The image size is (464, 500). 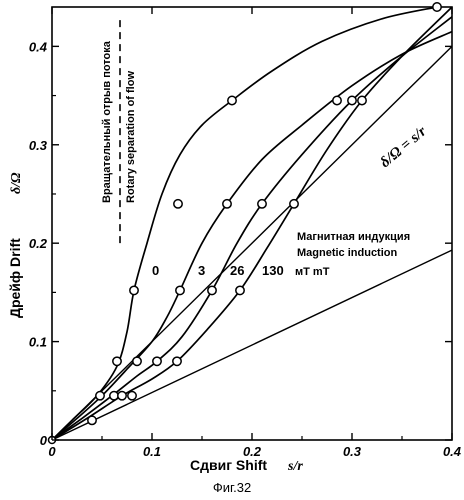 I want to click on y-tick-label: 0.3, so click(x=38, y=145).